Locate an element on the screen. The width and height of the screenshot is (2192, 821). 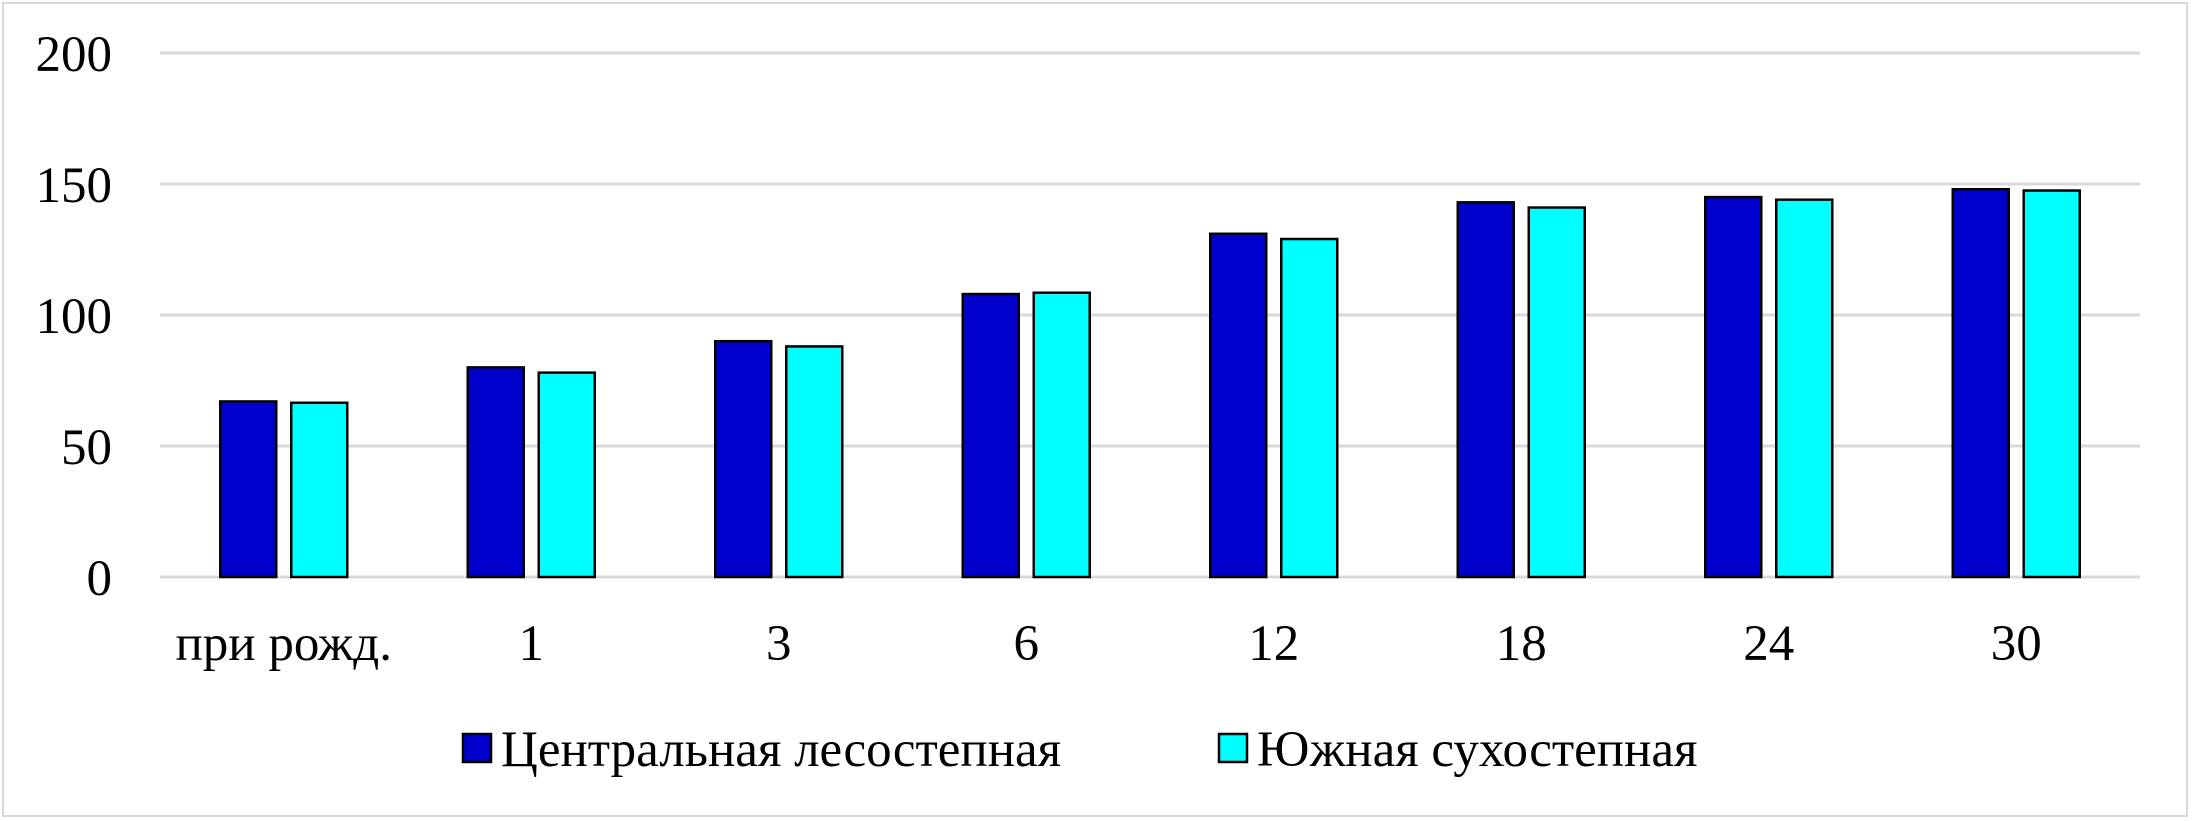
x-tick-label: 3 is located at coordinates (779, 644).